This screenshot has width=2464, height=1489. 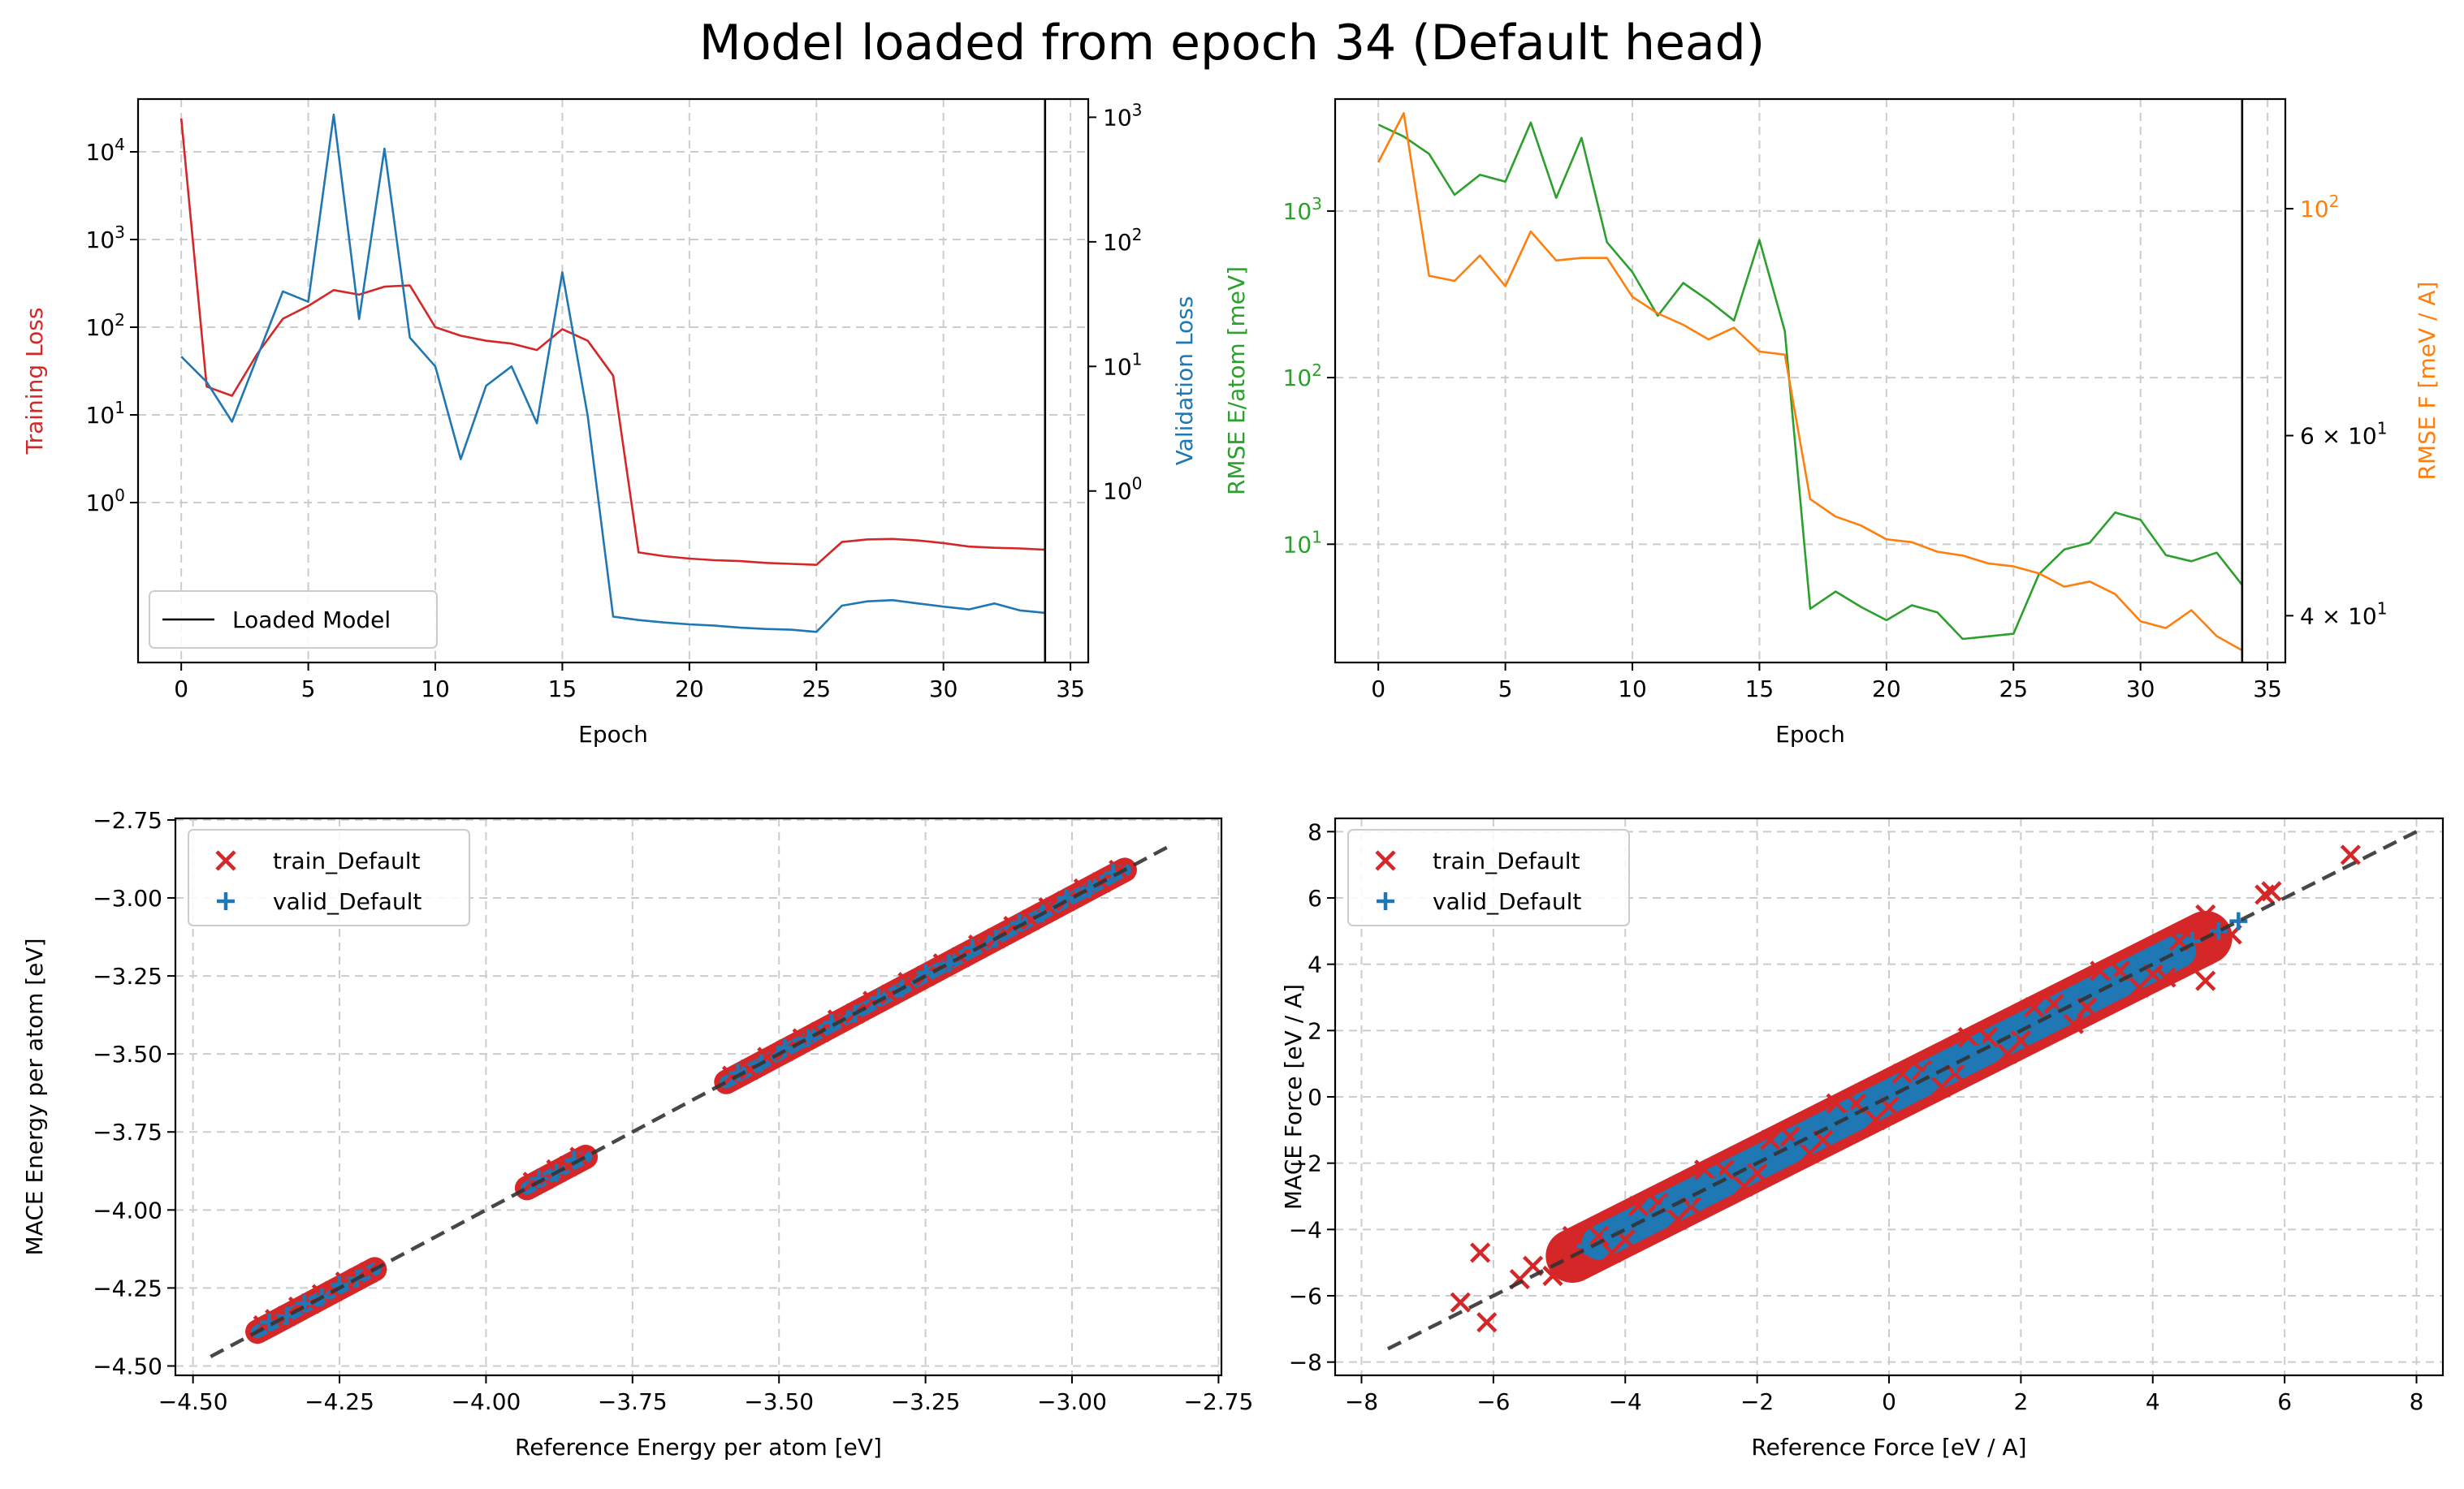 I want to click on series-line-rmse-f, so click(x=1810, y=382).